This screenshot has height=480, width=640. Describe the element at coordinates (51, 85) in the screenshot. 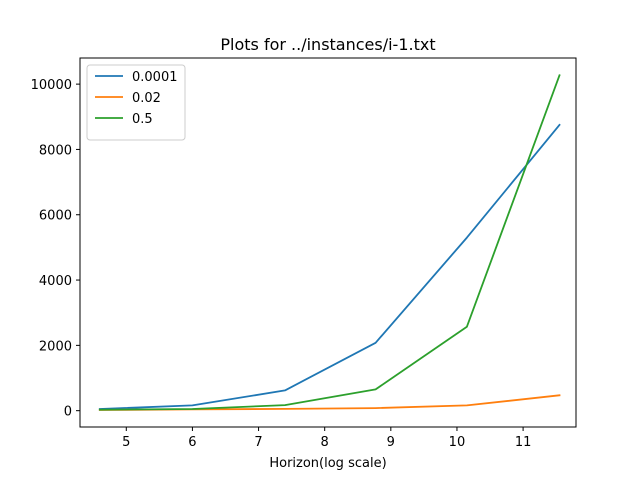

I see `y-tick-label: 10000` at that location.